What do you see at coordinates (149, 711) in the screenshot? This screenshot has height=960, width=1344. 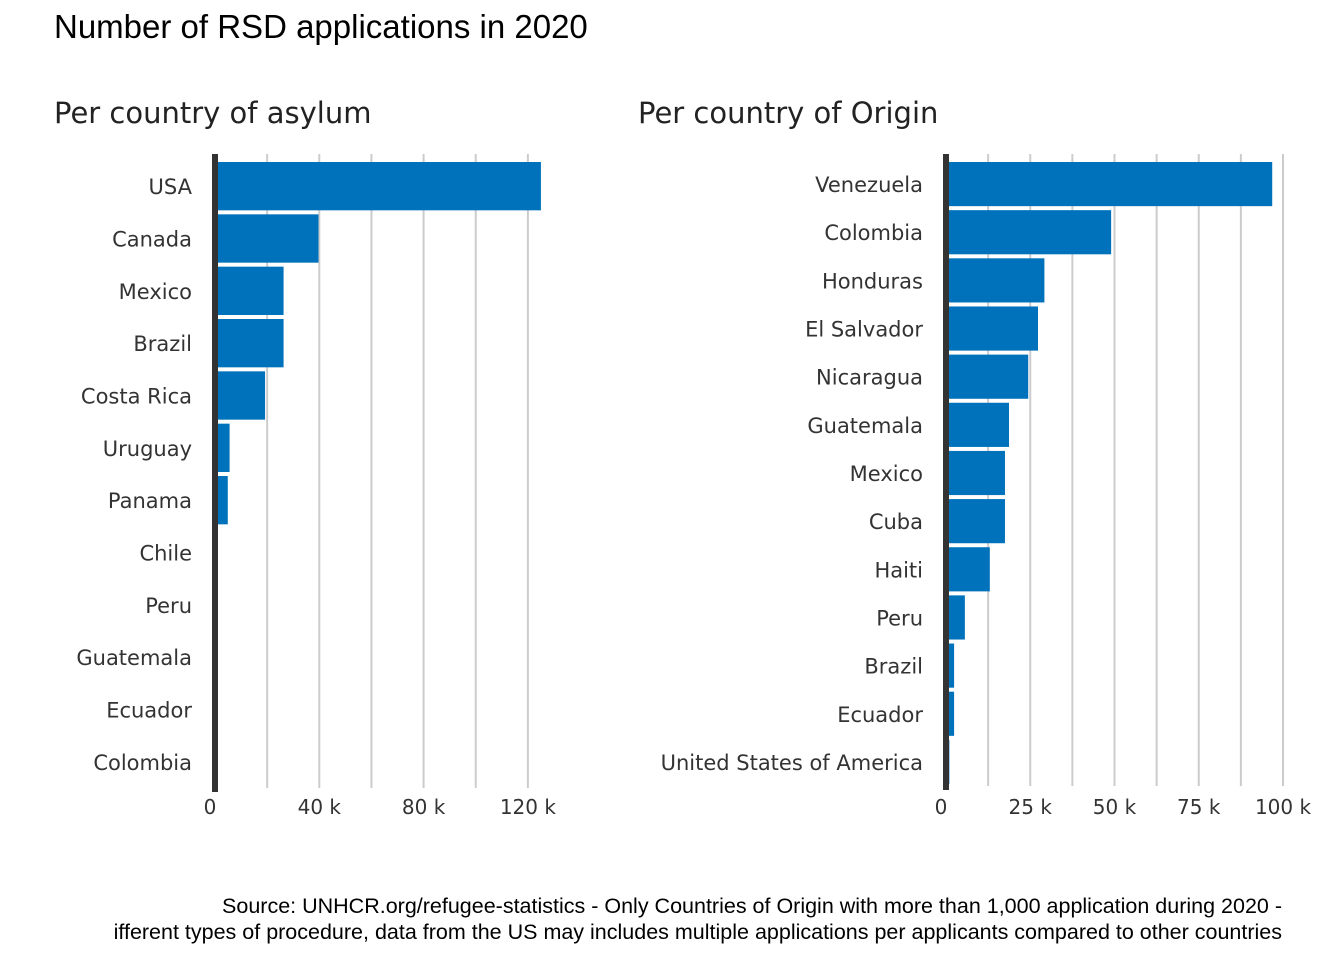 I see `asylum-category-label: Ecuador` at bounding box center [149, 711].